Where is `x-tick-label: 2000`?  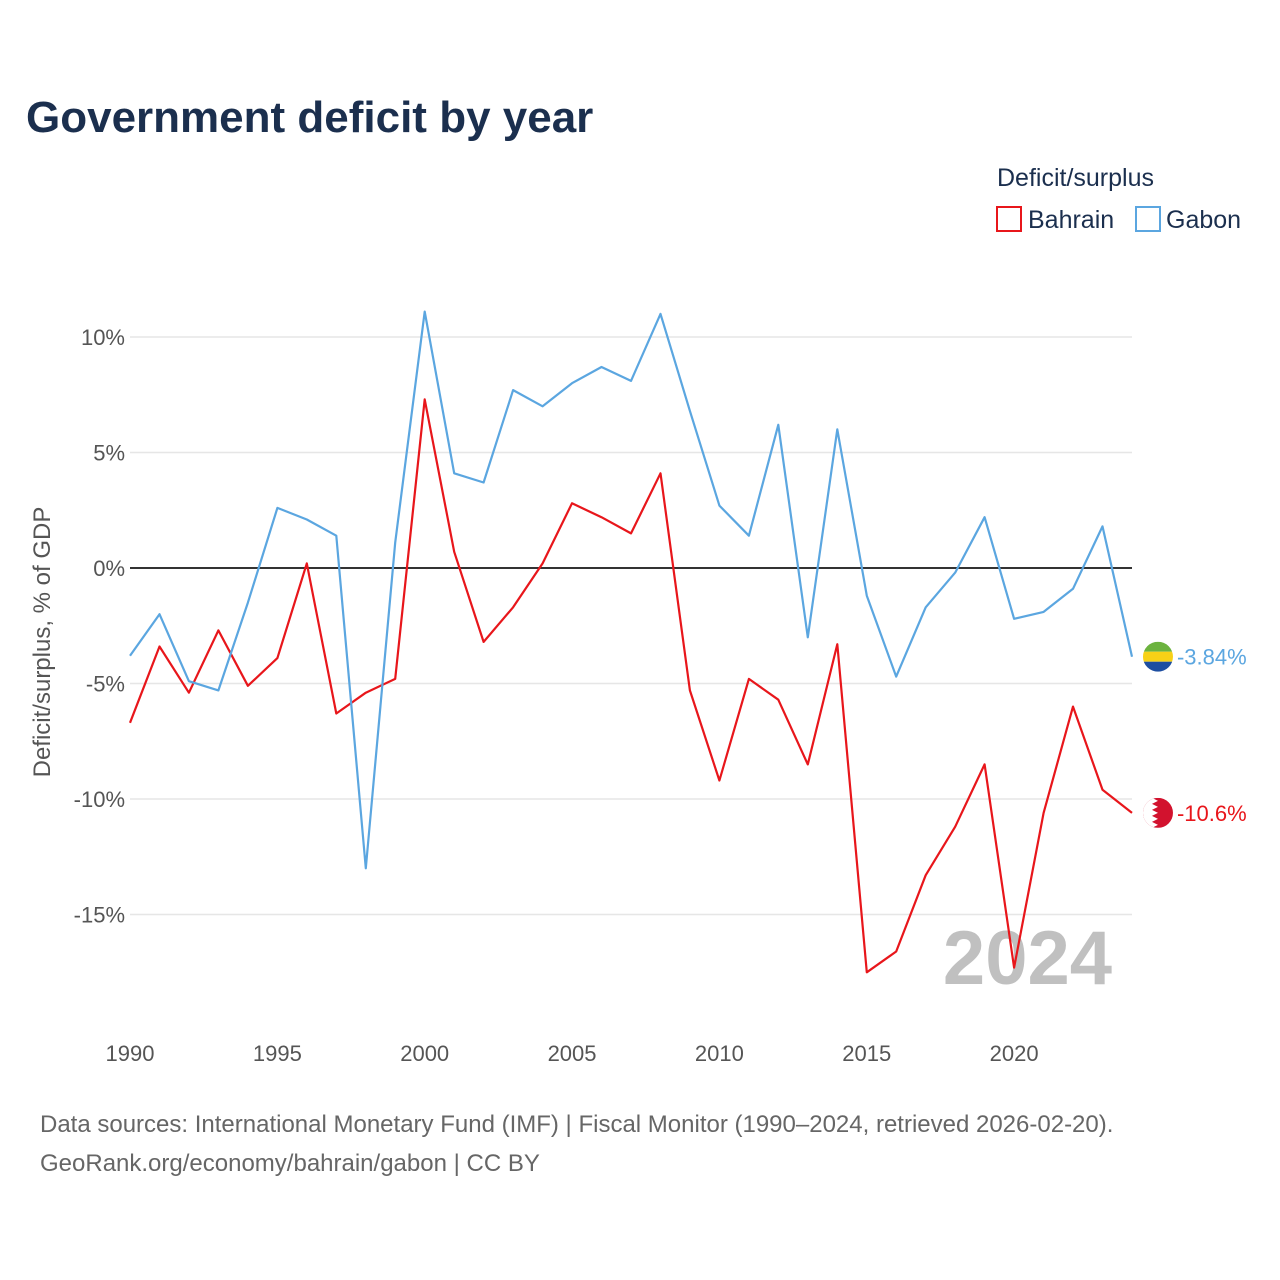
x-tick-label: 2000 is located at coordinates (424, 1053).